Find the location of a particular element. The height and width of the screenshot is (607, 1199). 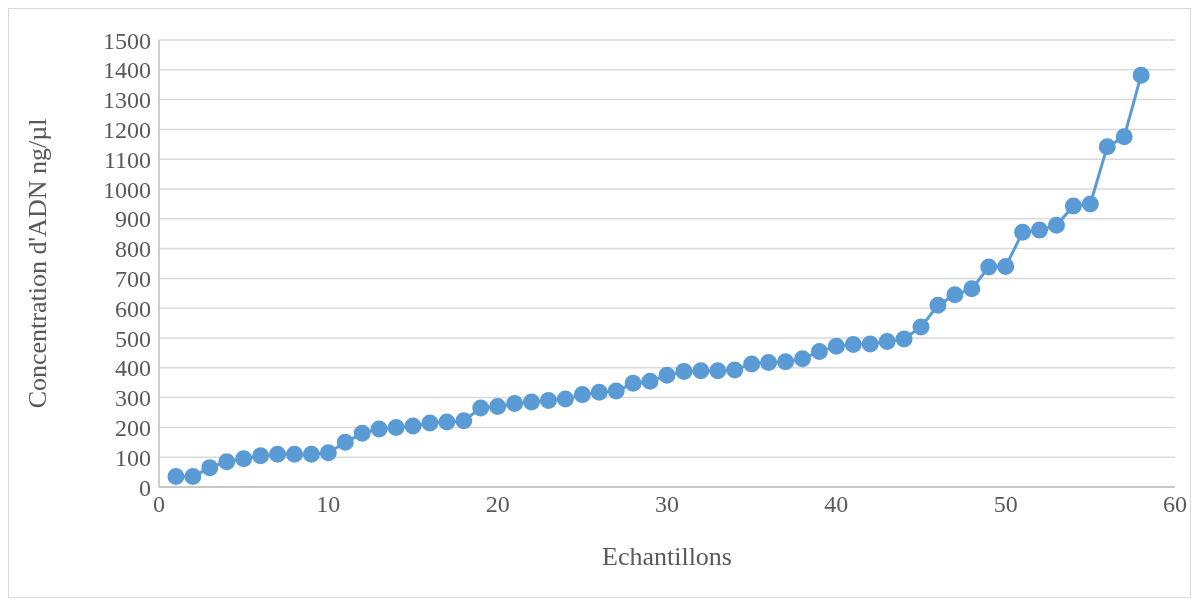

y-tick-label: 1400 is located at coordinates (127, 70).